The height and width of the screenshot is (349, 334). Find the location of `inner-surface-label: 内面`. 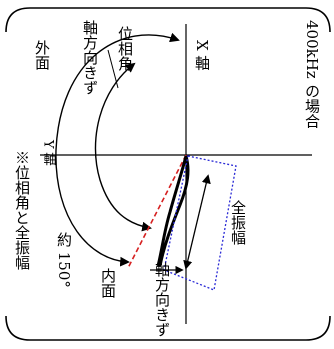

inner-surface-label: 内面 is located at coordinates (108, 283).